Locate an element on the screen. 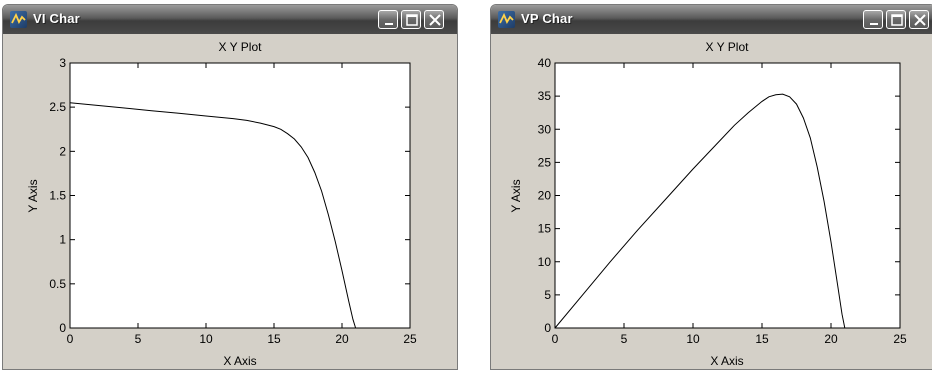 This screenshot has height=370, width=932. y-tick-label: 0.5 is located at coordinates (57, 284).